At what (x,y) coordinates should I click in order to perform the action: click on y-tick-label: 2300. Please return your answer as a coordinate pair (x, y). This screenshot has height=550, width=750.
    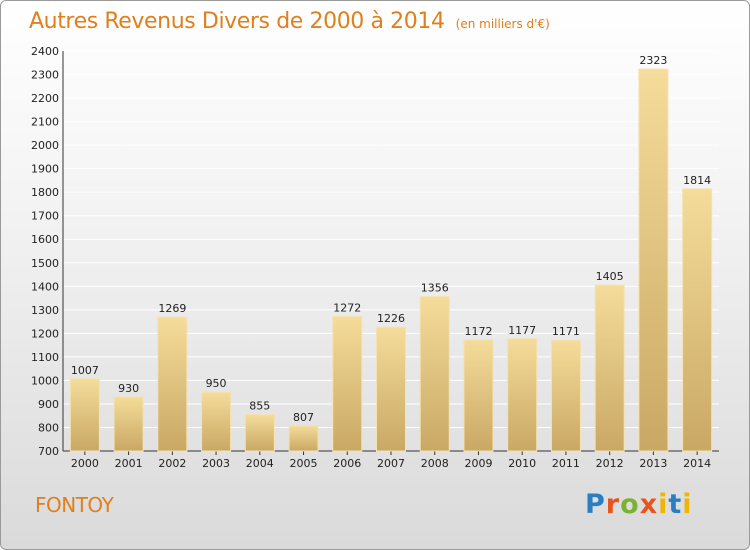
    Looking at the image, I should click on (45, 75).